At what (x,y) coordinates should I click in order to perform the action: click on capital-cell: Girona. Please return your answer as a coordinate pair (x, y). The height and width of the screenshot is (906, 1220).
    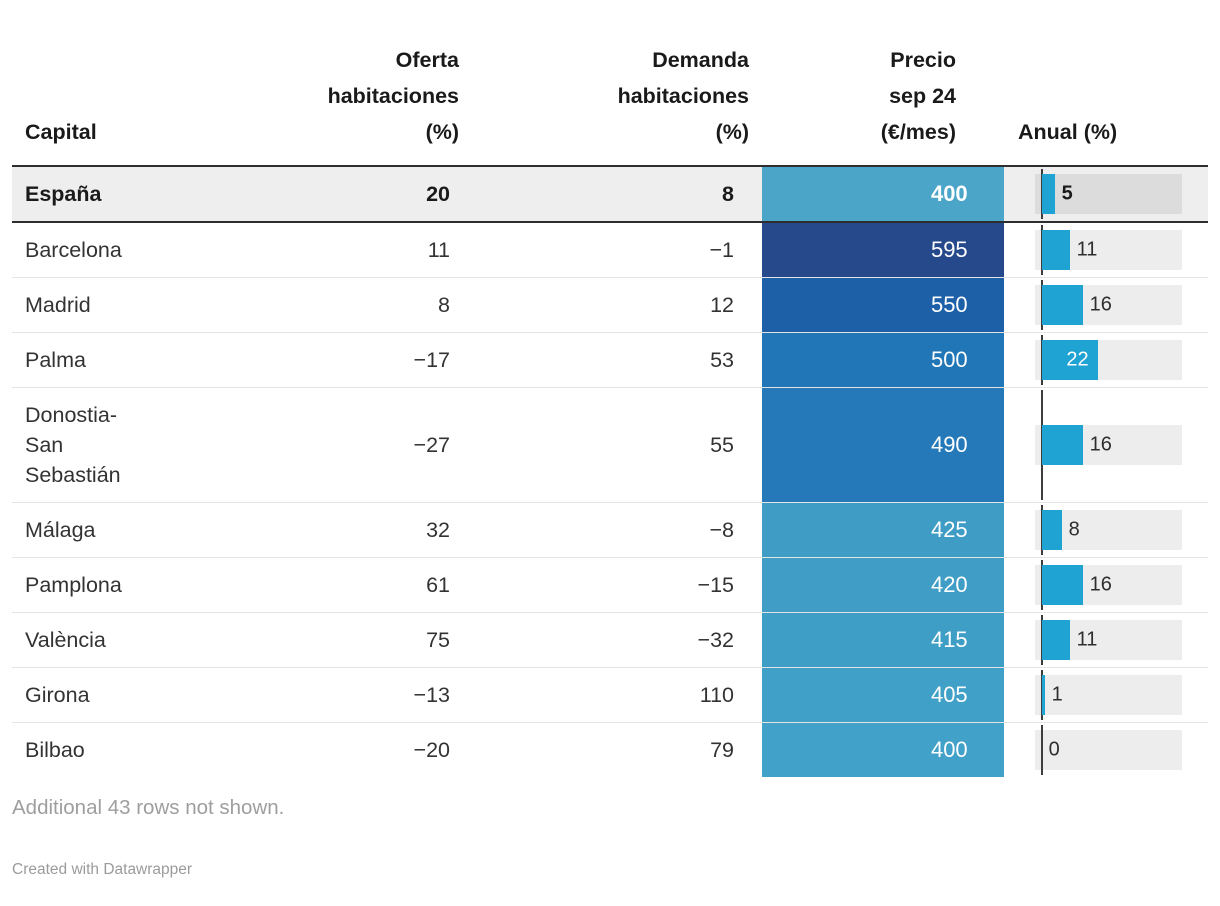
    Looking at the image, I should click on (57, 695).